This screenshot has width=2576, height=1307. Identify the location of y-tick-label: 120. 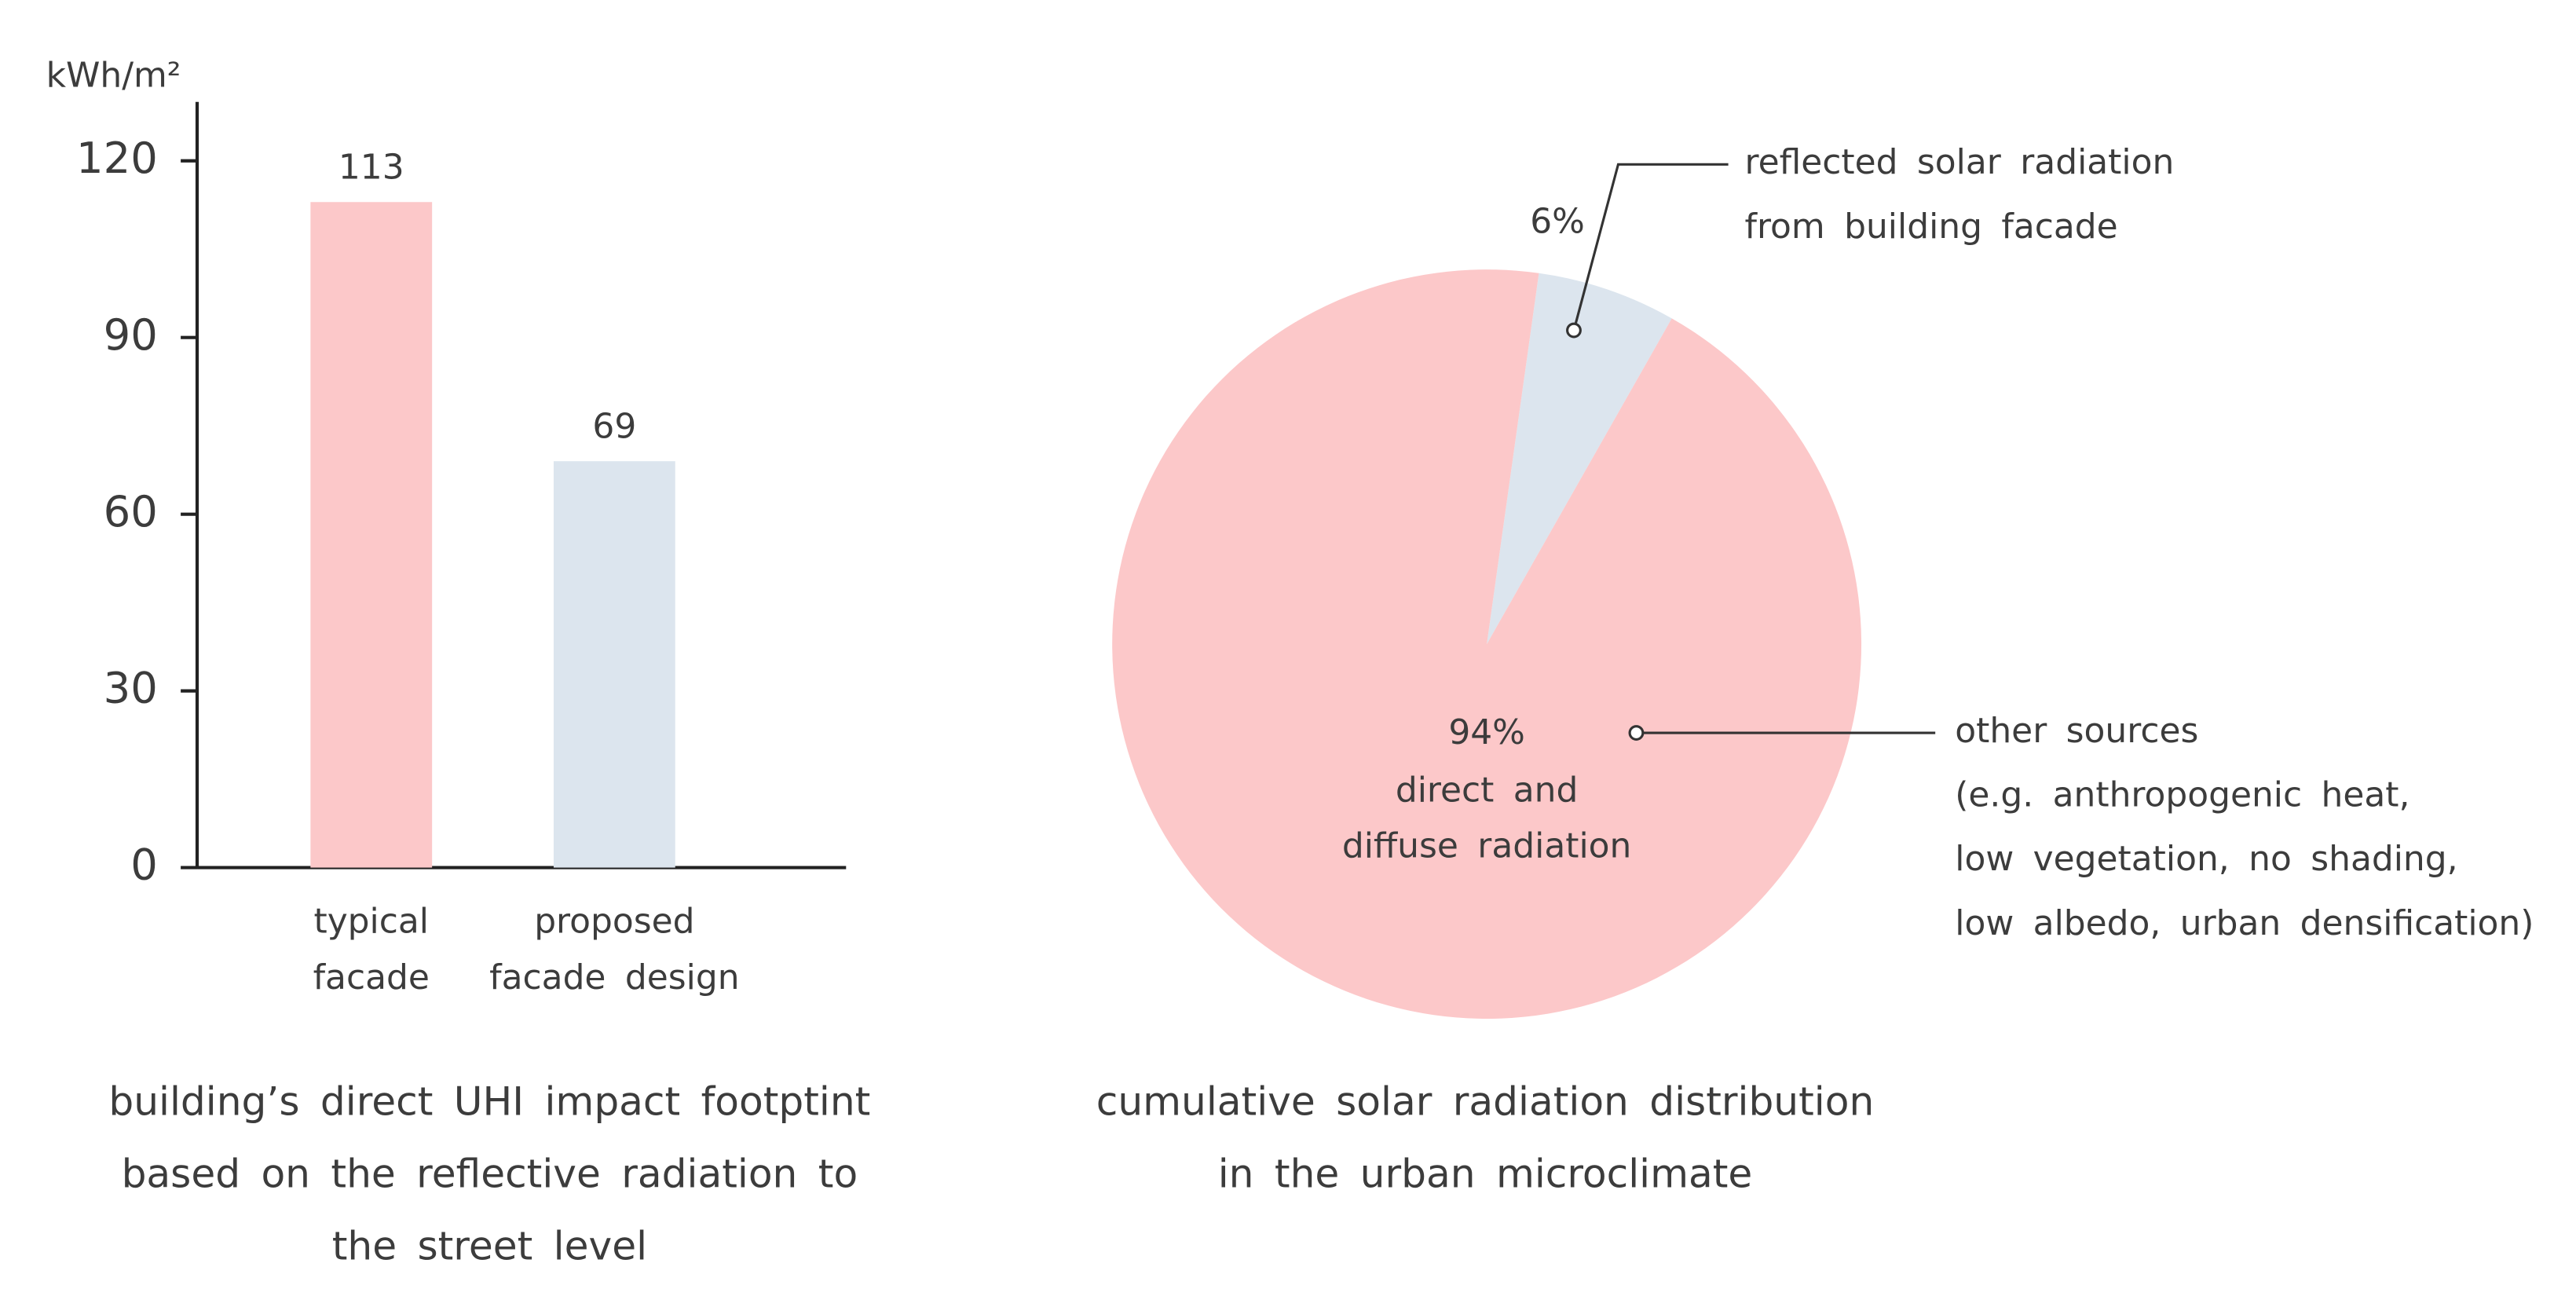
(117, 158).